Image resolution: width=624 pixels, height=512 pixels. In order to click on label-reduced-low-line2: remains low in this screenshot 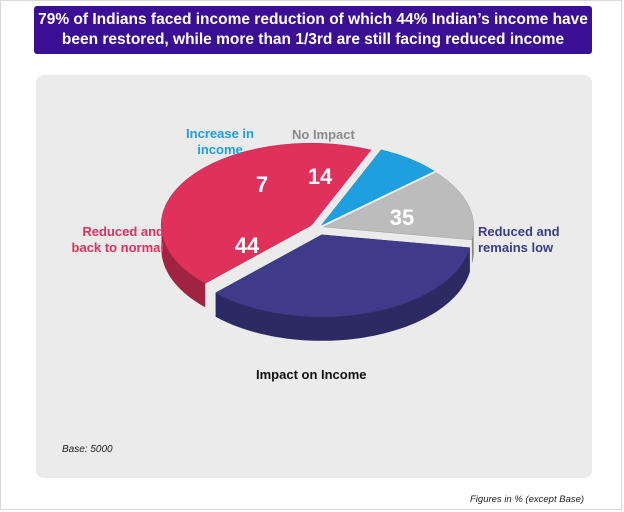, I will do `click(516, 247)`.